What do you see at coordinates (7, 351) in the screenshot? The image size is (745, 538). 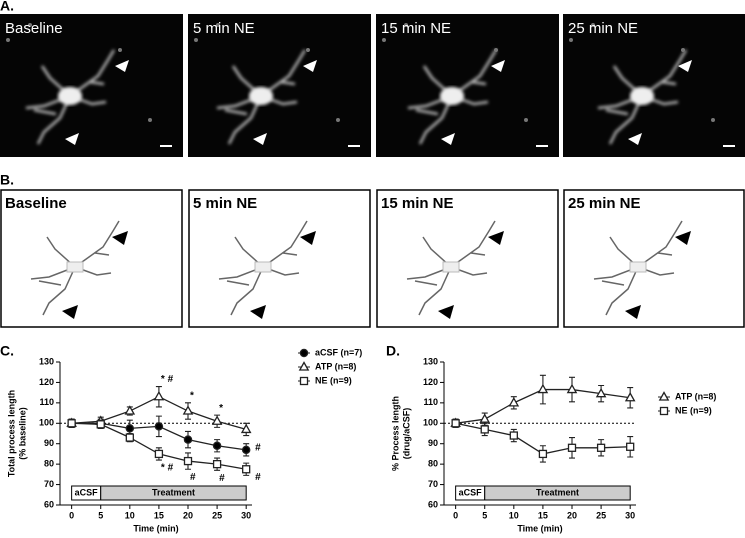 I see `panel-label: C.` at bounding box center [7, 351].